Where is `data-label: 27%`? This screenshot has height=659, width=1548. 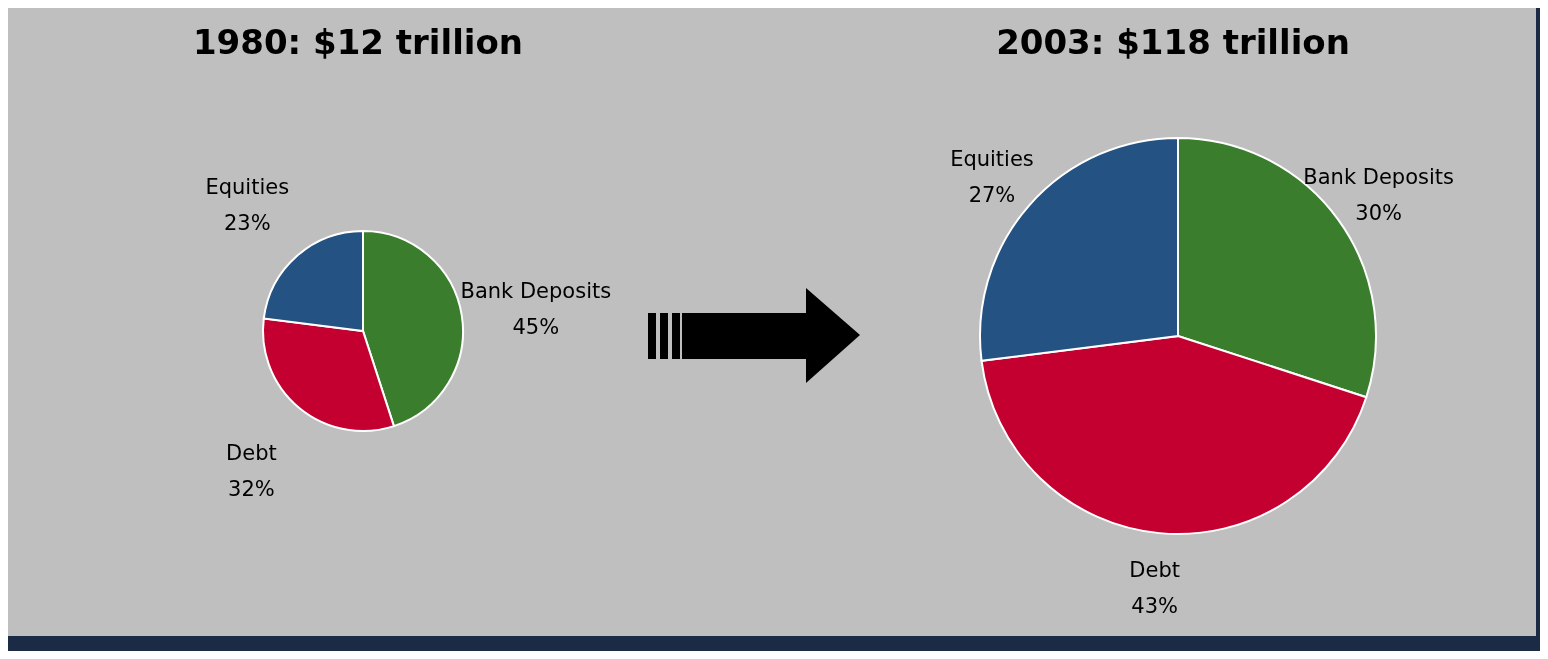
data-label: 27% is located at coordinates (992, 194).